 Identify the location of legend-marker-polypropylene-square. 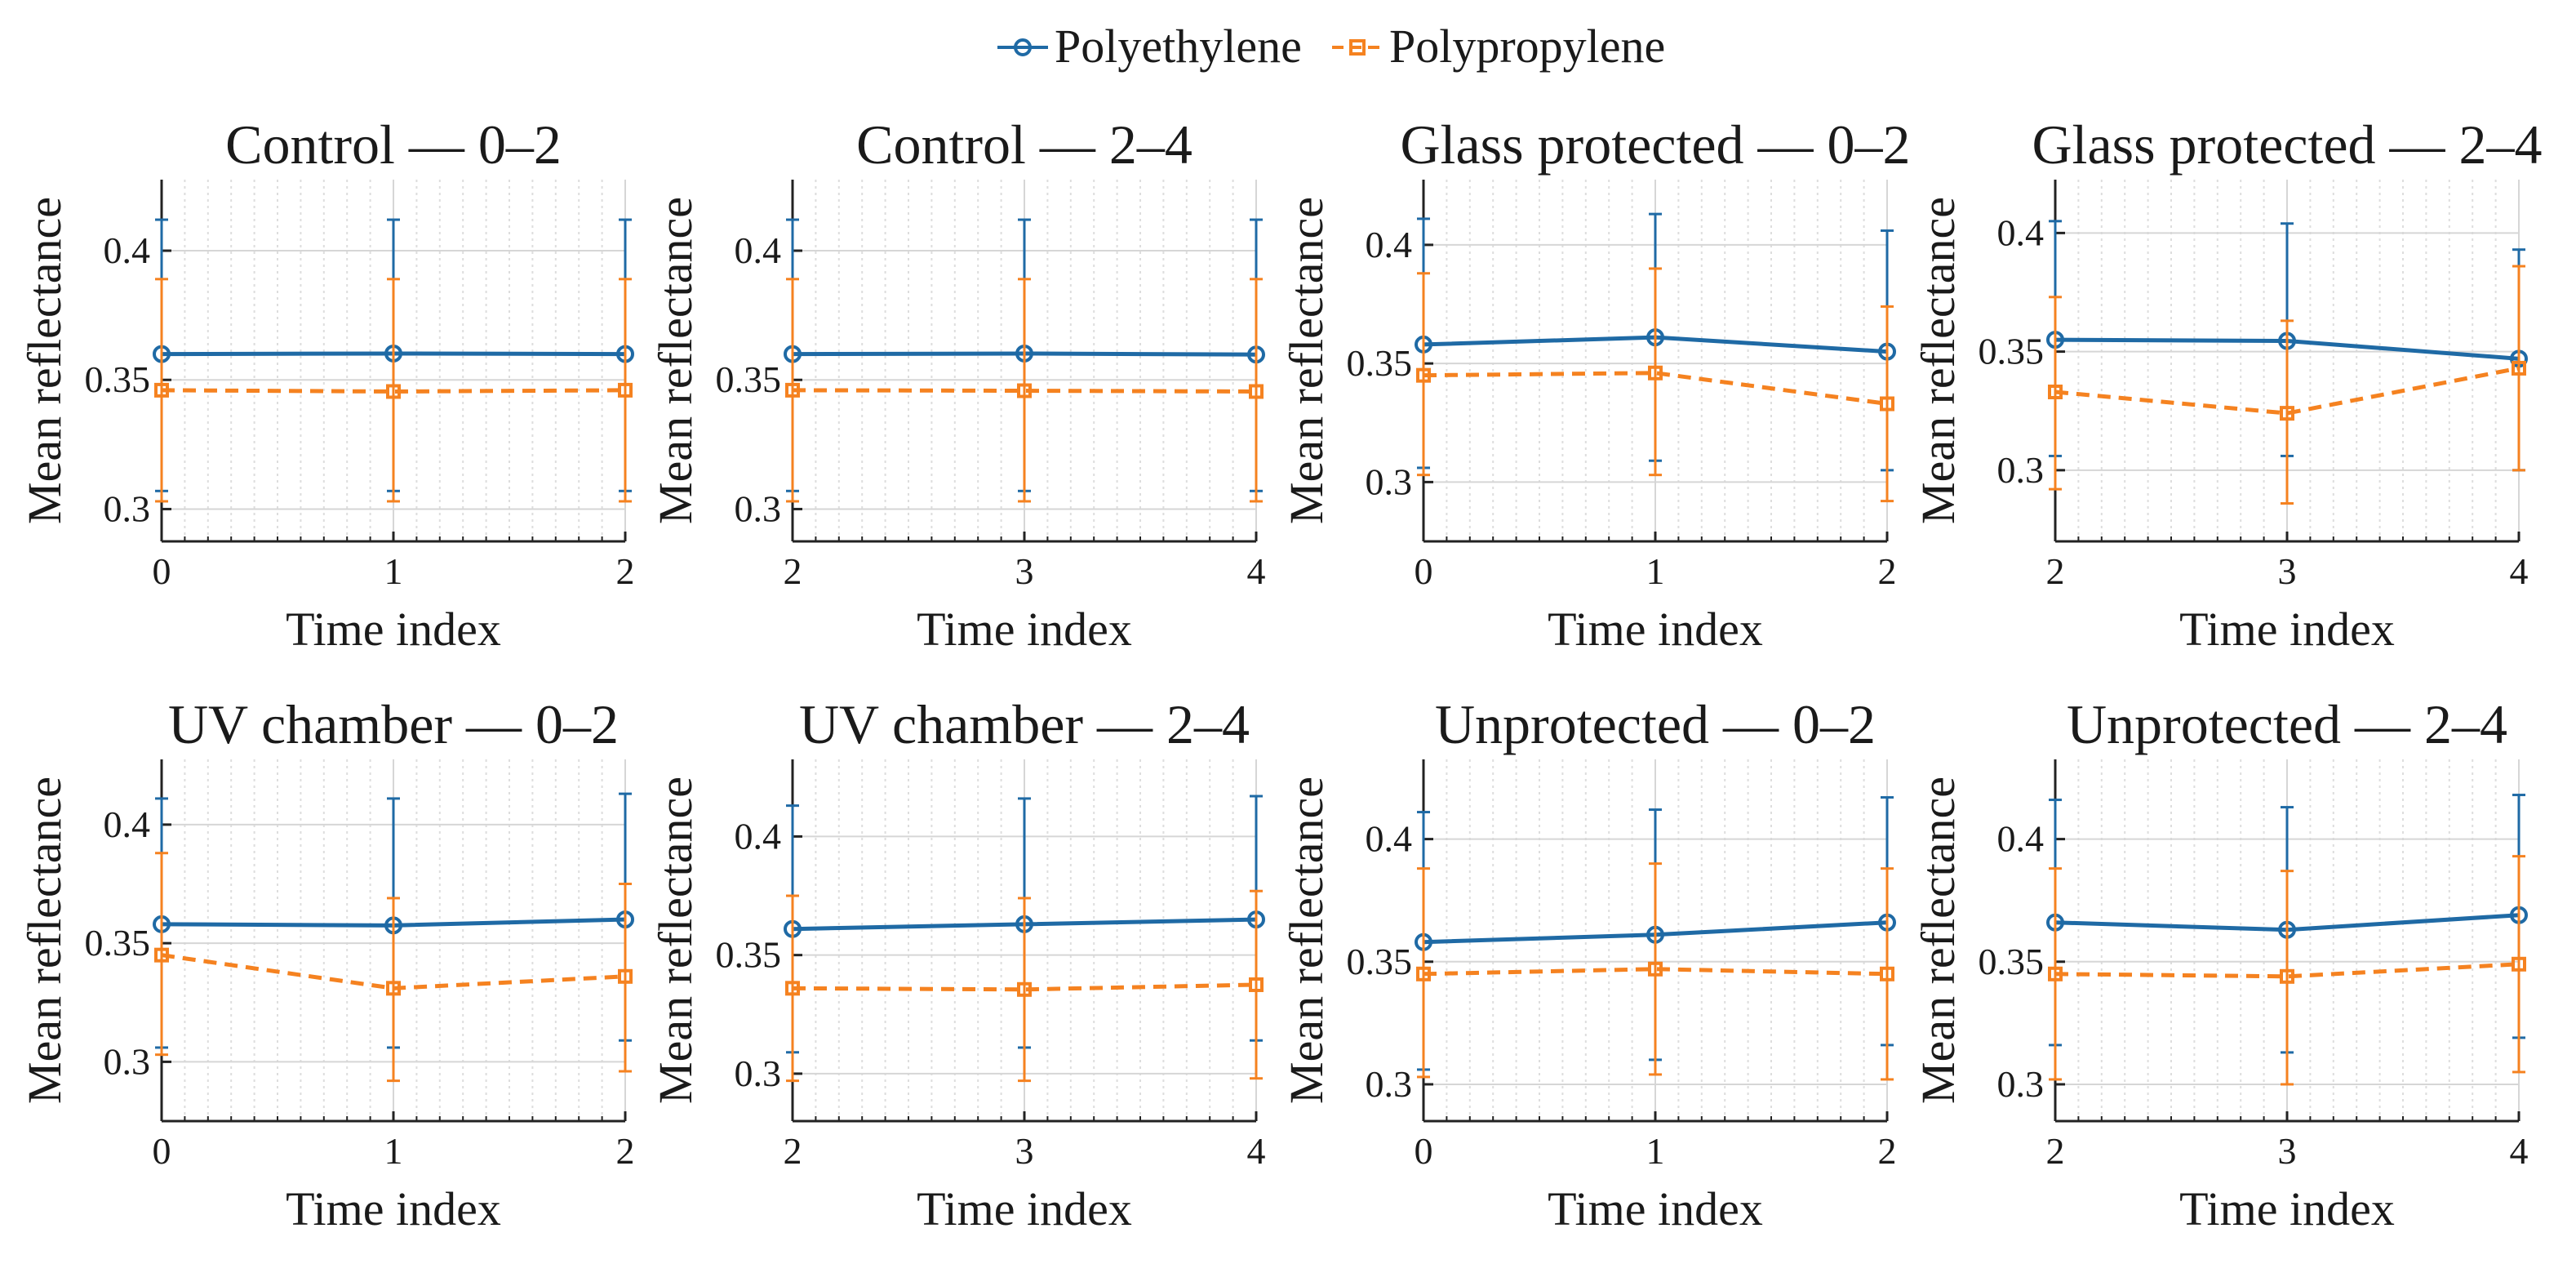
(1357, 47).